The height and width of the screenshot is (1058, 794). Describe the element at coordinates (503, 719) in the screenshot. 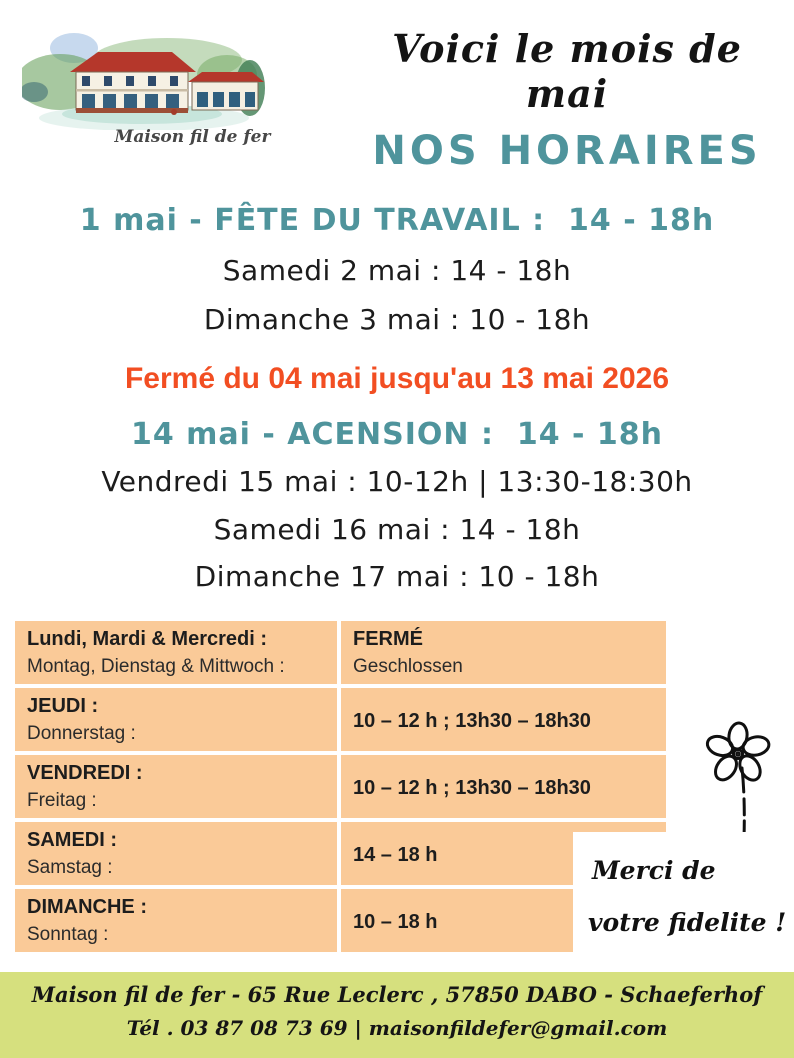

I see `table-row-thursday-value: 10 – 12 h ; 13h30 – 18h30` at that location.